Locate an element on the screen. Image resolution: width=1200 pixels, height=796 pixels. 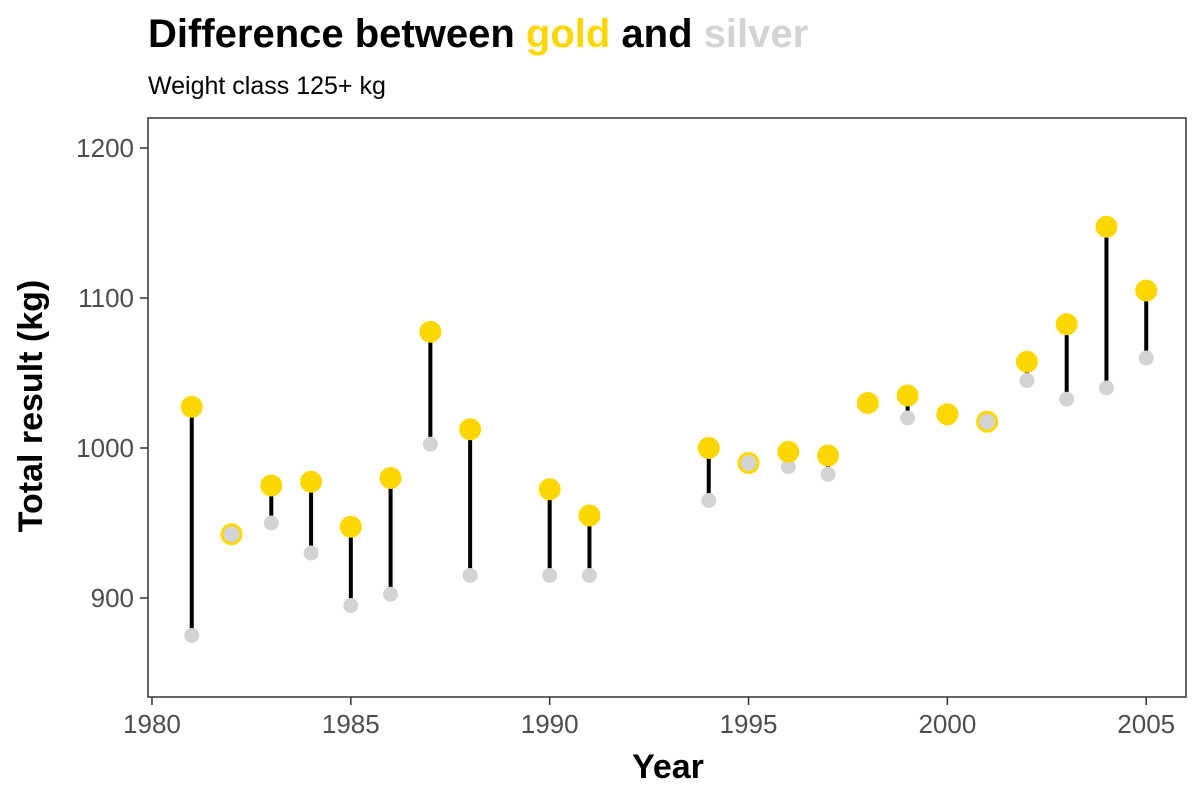
silver-point-1981 is located at coordinates (192, 635).